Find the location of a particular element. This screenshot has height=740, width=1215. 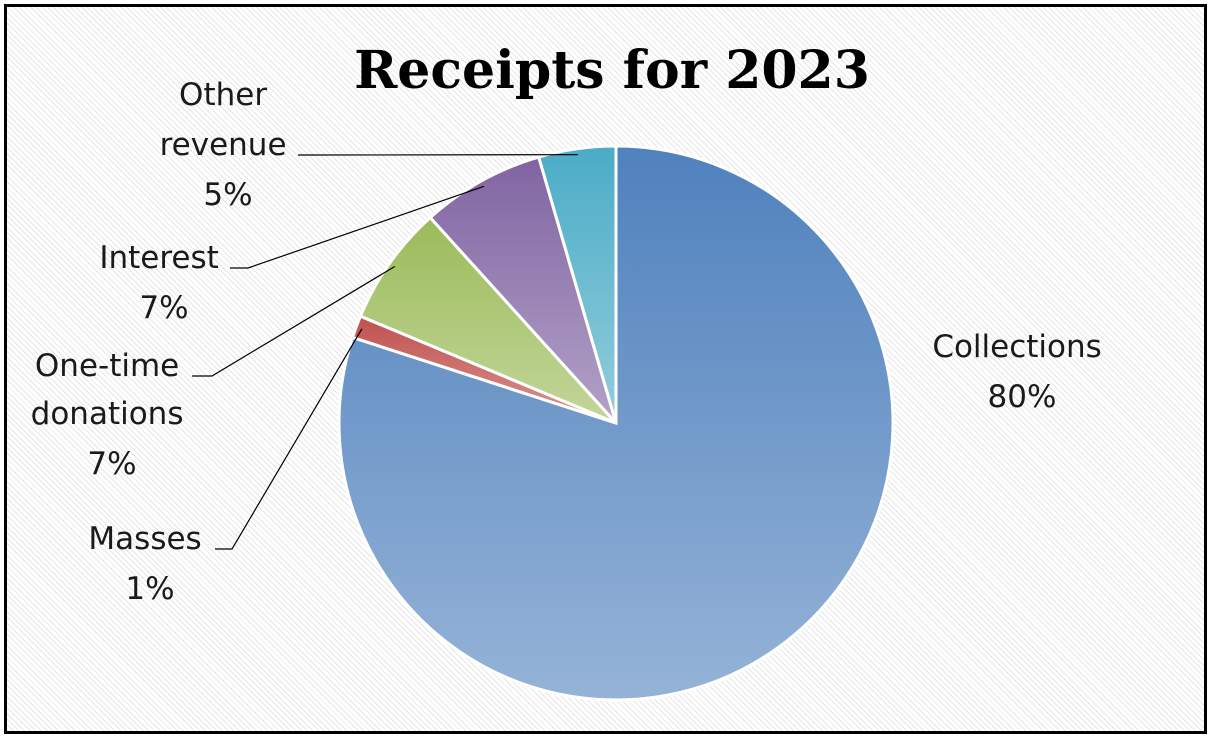

label-one-time-donations: One-time donations 7% is located at coordinates (112, 415).